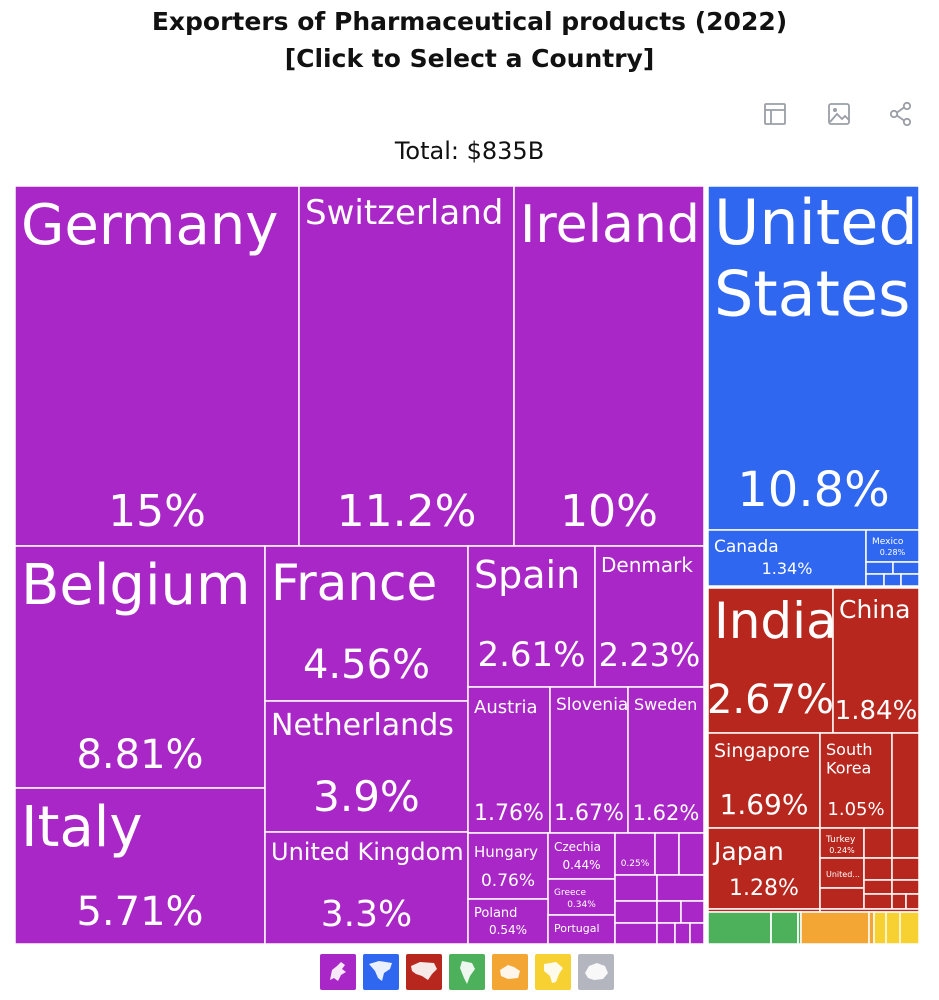  Describe the element at coordinates (840, 840) in the screenshot. I see `treemap-name-turkey: Turkey` at that location.